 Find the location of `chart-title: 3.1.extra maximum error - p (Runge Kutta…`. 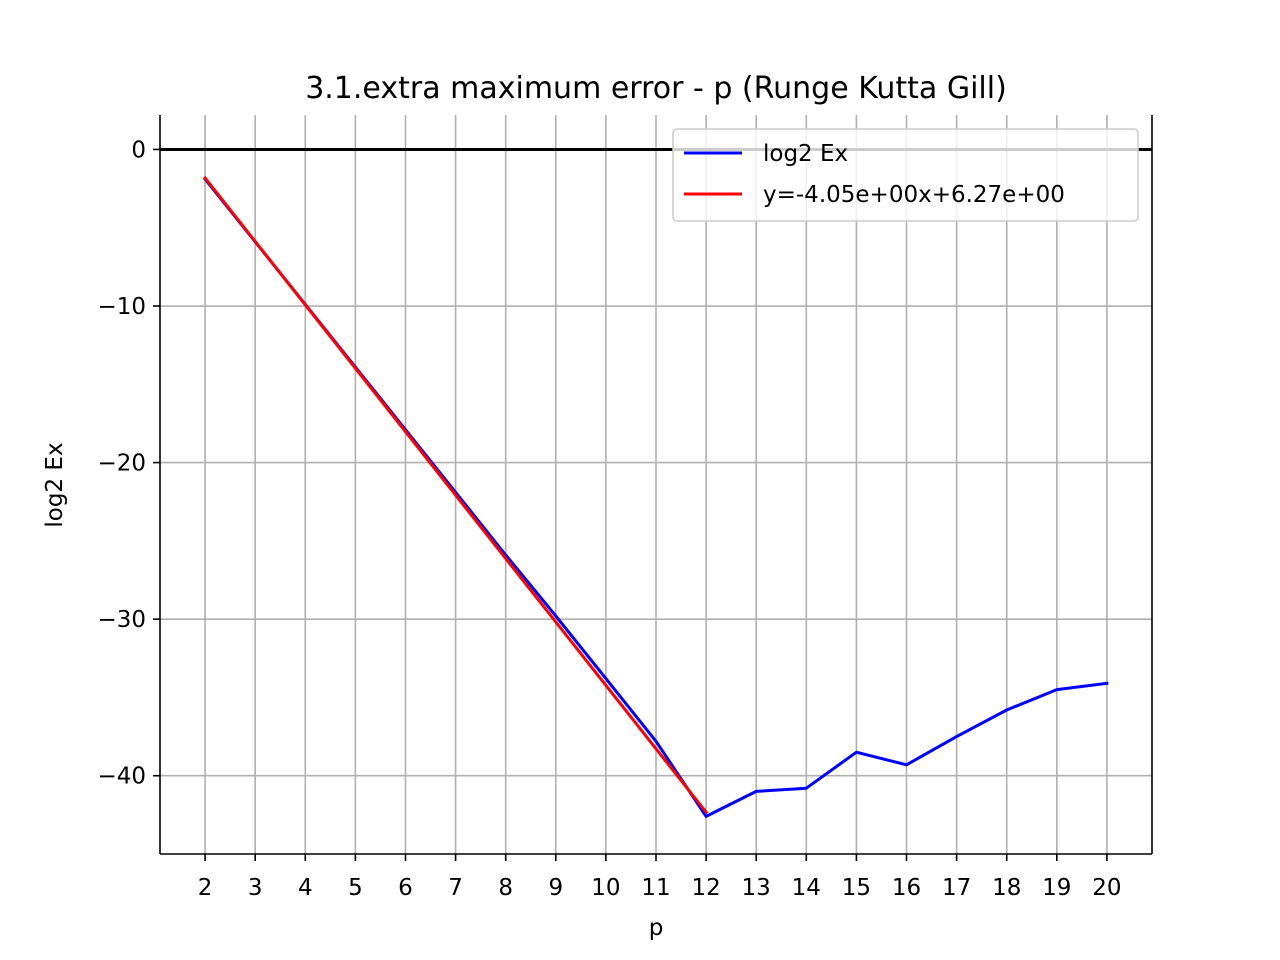

chart-title: 3.1.extra maximum error - p (Runge Kutta… is located at coordinates (656, 88).